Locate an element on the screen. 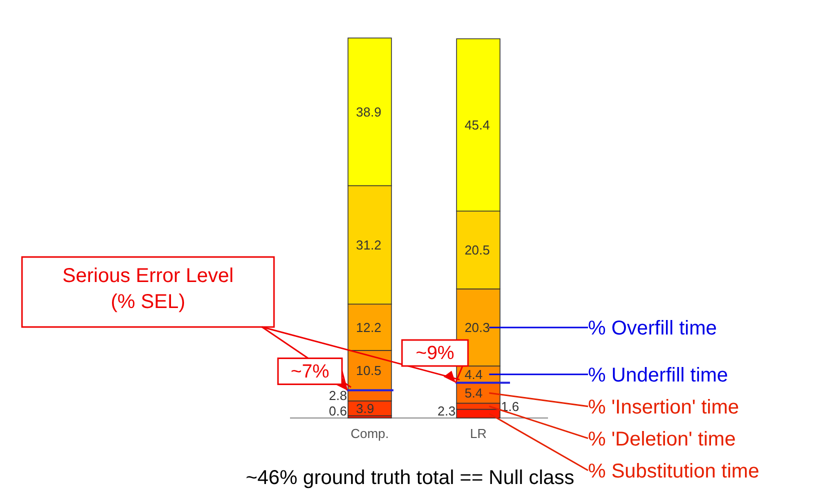 The width and height of the screenshot is (821, 492). text: Serious Error Level (% SEL) is located at coordinates (148, 289).